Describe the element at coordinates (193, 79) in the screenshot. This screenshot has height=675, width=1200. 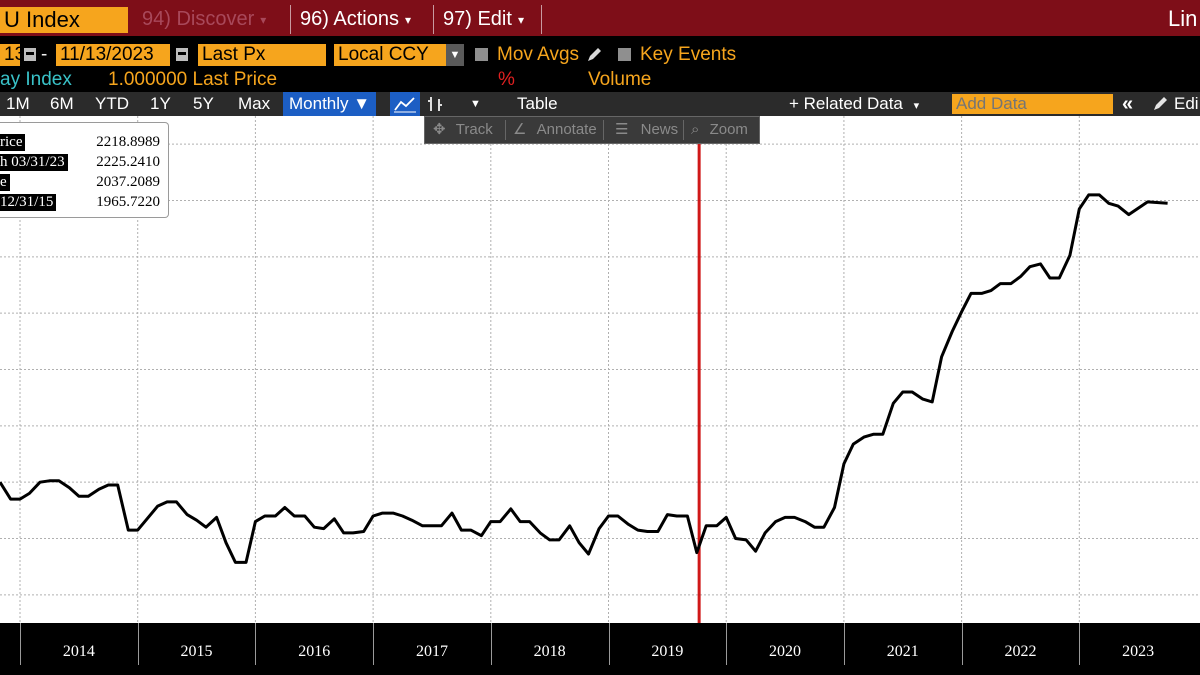
I see `series-value: 1.000000 Last Price` at that location.